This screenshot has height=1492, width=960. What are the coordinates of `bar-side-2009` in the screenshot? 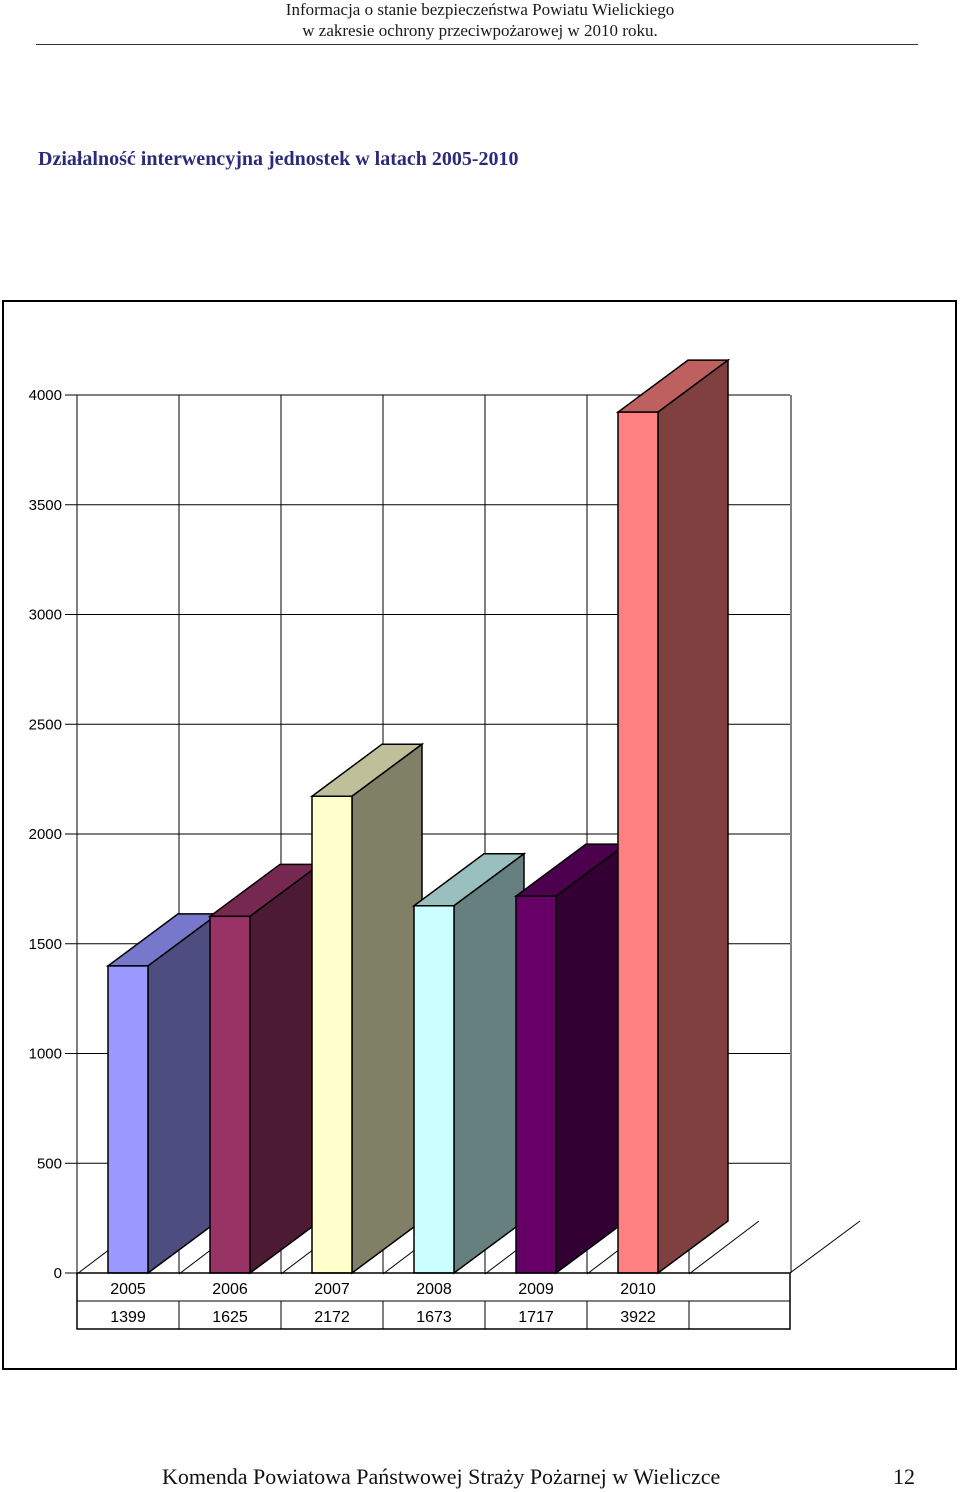 It's located at (591, 1058).